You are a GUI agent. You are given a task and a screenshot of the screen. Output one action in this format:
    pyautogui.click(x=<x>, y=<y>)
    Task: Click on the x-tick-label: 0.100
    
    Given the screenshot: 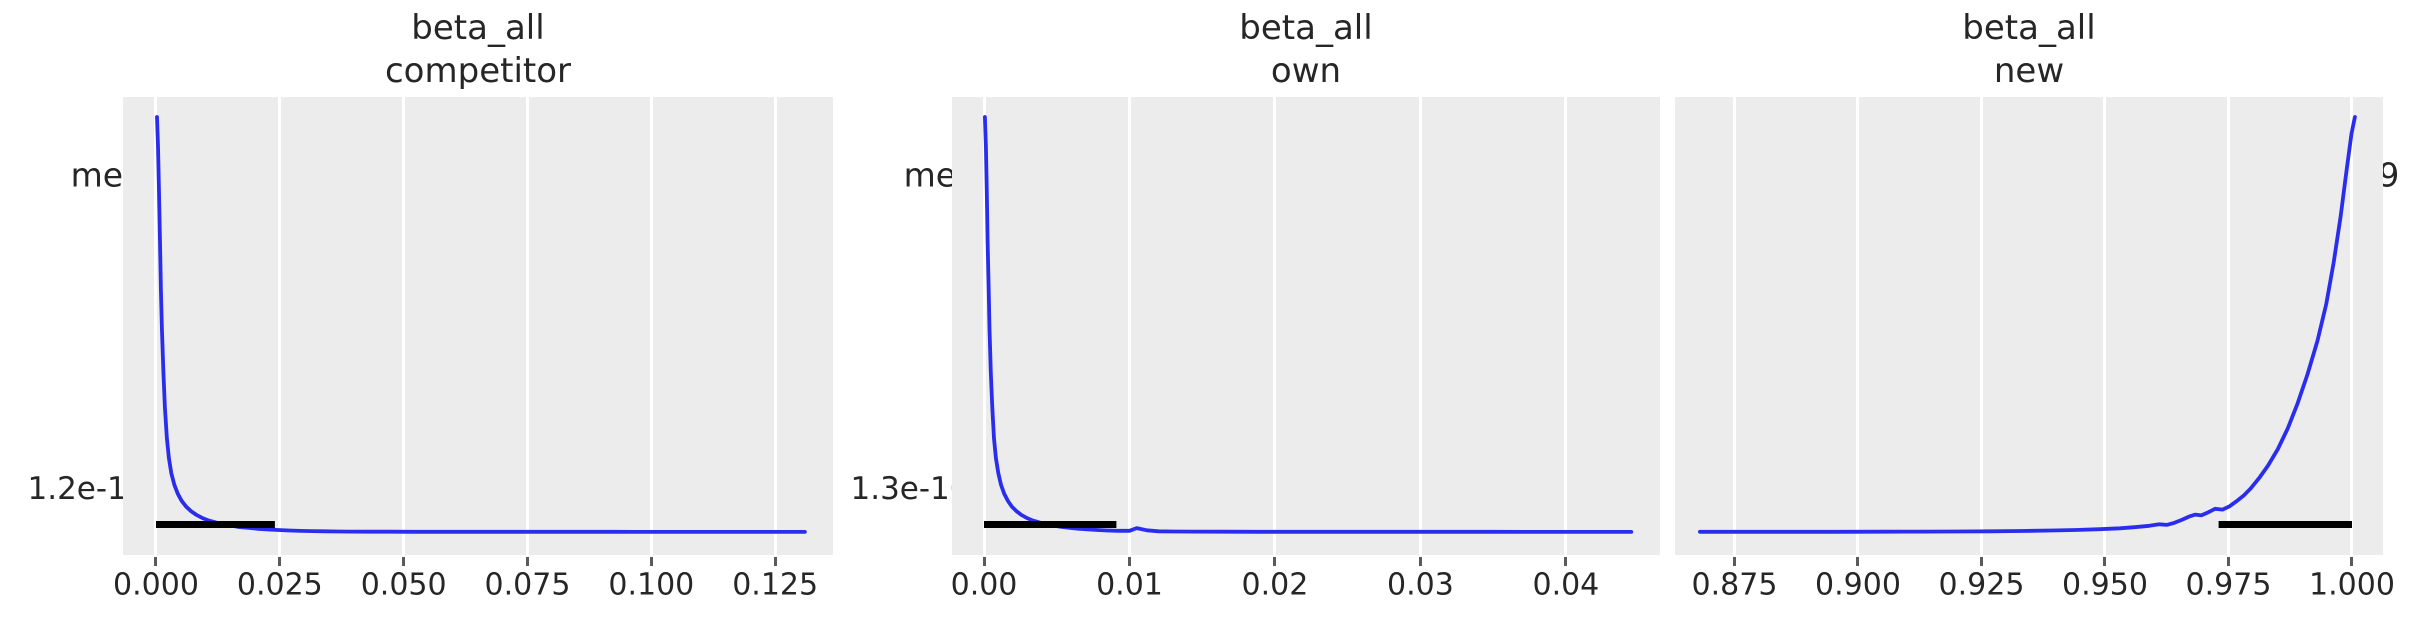 What is the action you would take?
    pyautogui.click(x=651, y=585)
    